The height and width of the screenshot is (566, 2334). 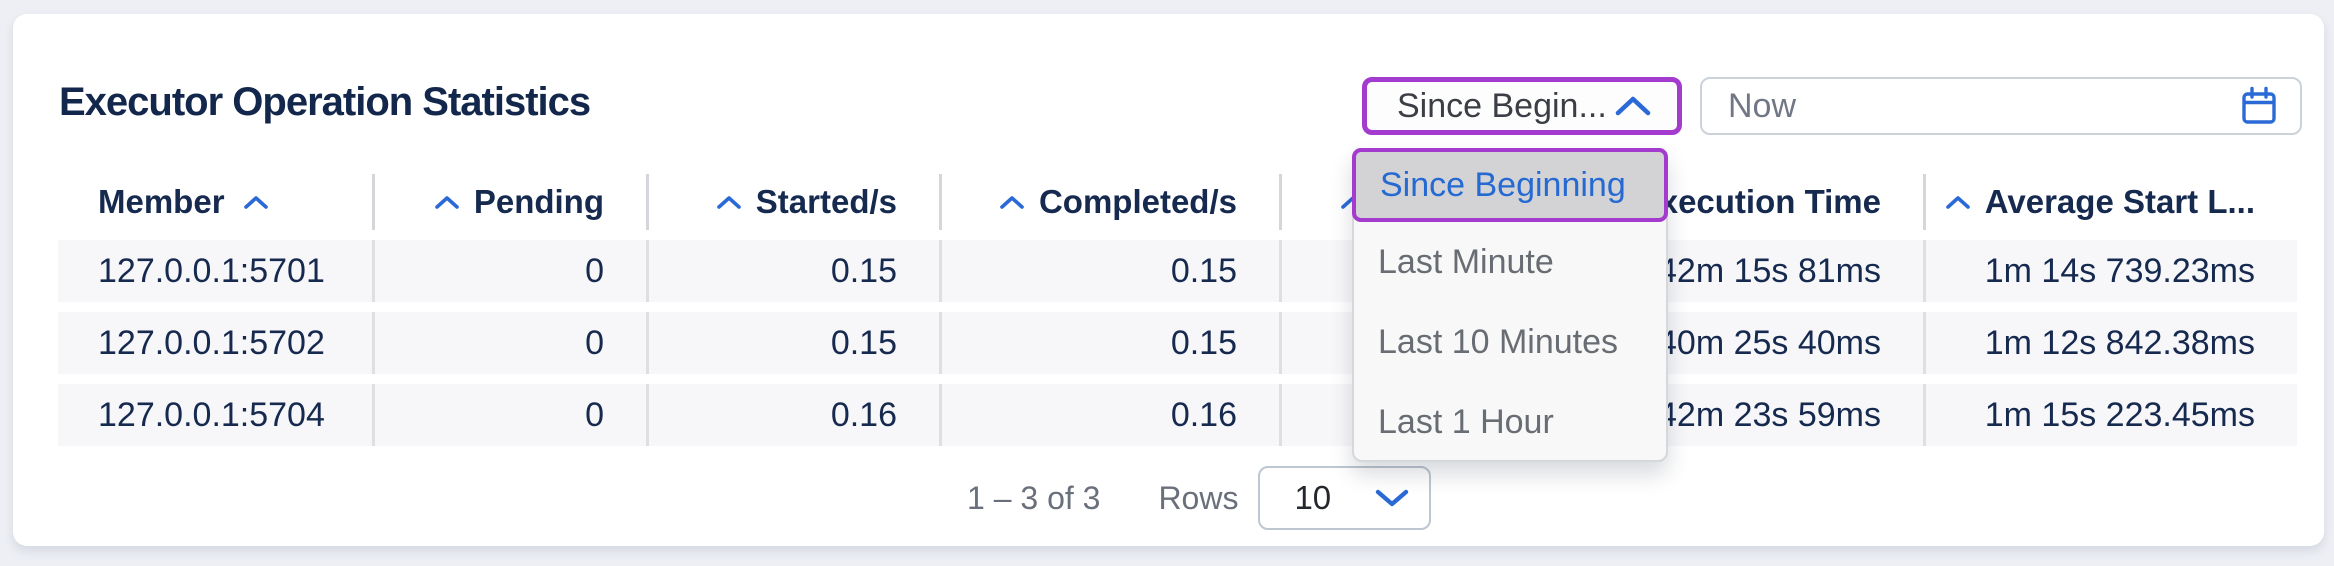 What do you see at coordinates (1345, 498) in the screenshot?
I see `rows-per-page-select: 10` at bounding box center [1345, 498].